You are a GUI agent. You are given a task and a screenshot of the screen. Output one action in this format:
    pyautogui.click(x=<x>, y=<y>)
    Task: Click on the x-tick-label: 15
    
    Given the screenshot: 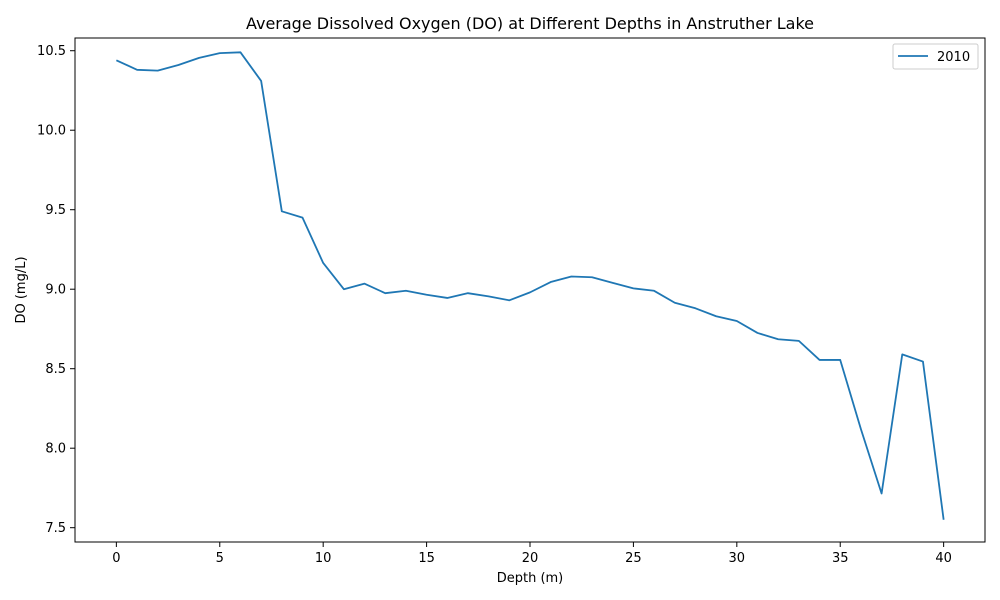 What is the action you would take?
    pyautogui.click(x=426, y=558)
    